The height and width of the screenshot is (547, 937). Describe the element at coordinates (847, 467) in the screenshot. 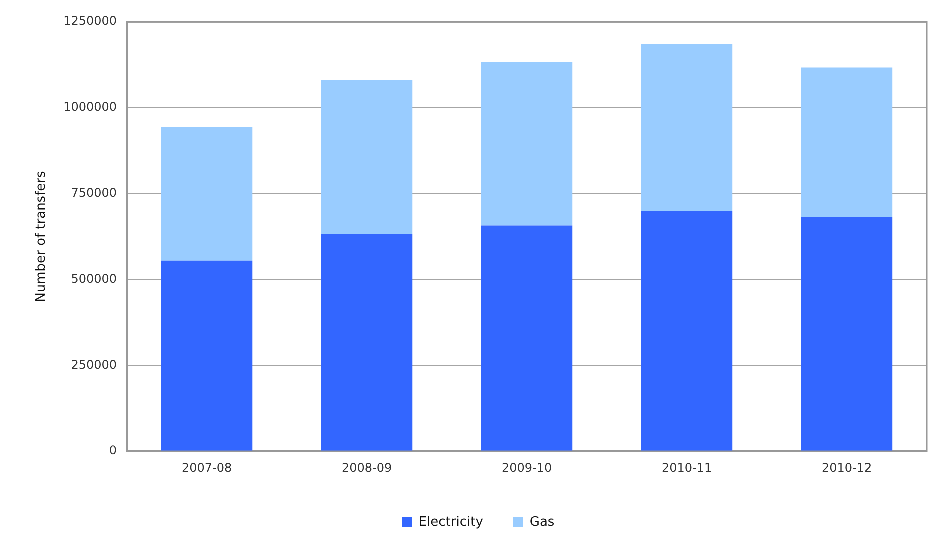

I see `x-tick-label: 2010-12` at that location.